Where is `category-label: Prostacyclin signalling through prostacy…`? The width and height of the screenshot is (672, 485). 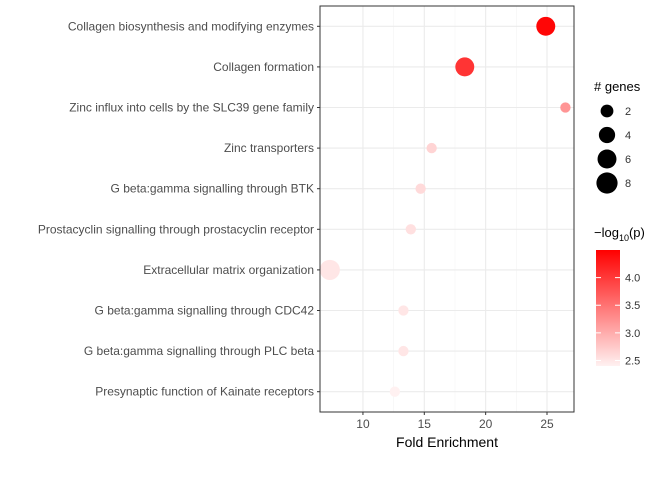
category-label: Prostacyclin signalling through prostacy… is located at coordinates (176, 229).